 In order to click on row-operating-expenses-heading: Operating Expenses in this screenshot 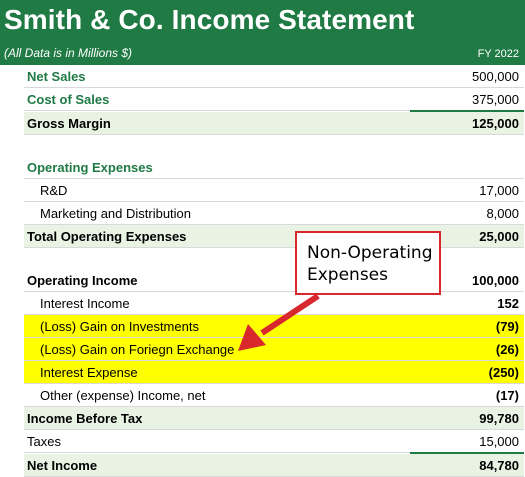, I will do `click(274, 167)`.